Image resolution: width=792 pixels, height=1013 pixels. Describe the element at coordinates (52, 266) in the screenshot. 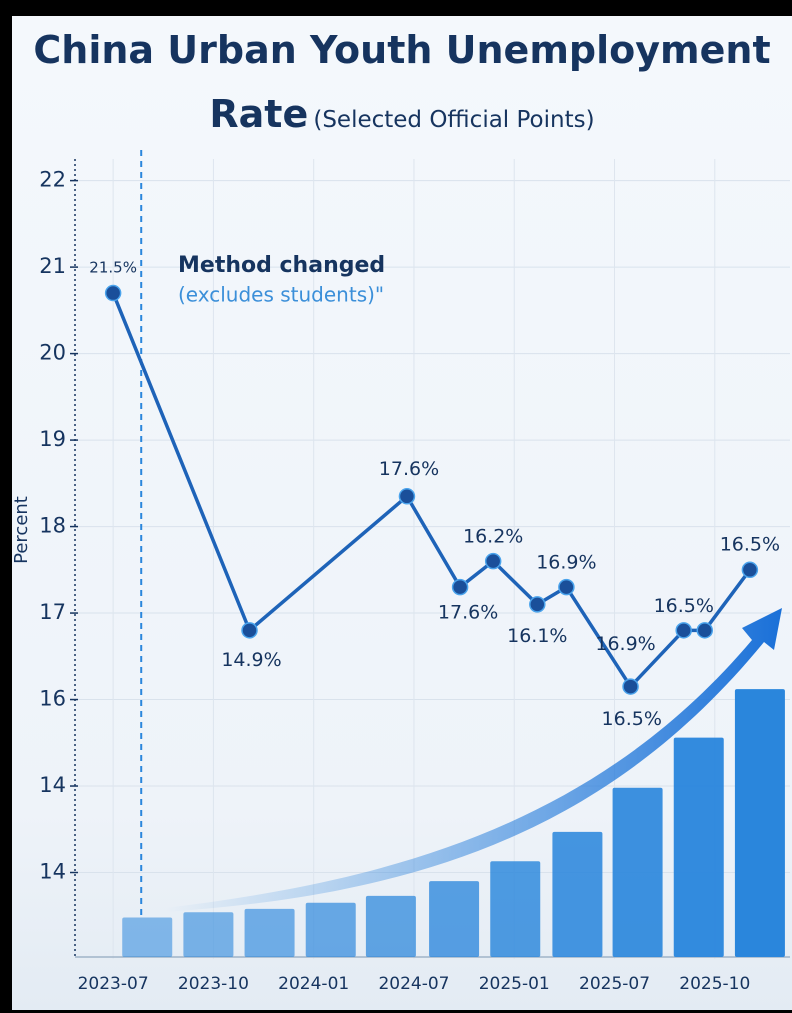

I see `y-tick-label: 21` at that location.